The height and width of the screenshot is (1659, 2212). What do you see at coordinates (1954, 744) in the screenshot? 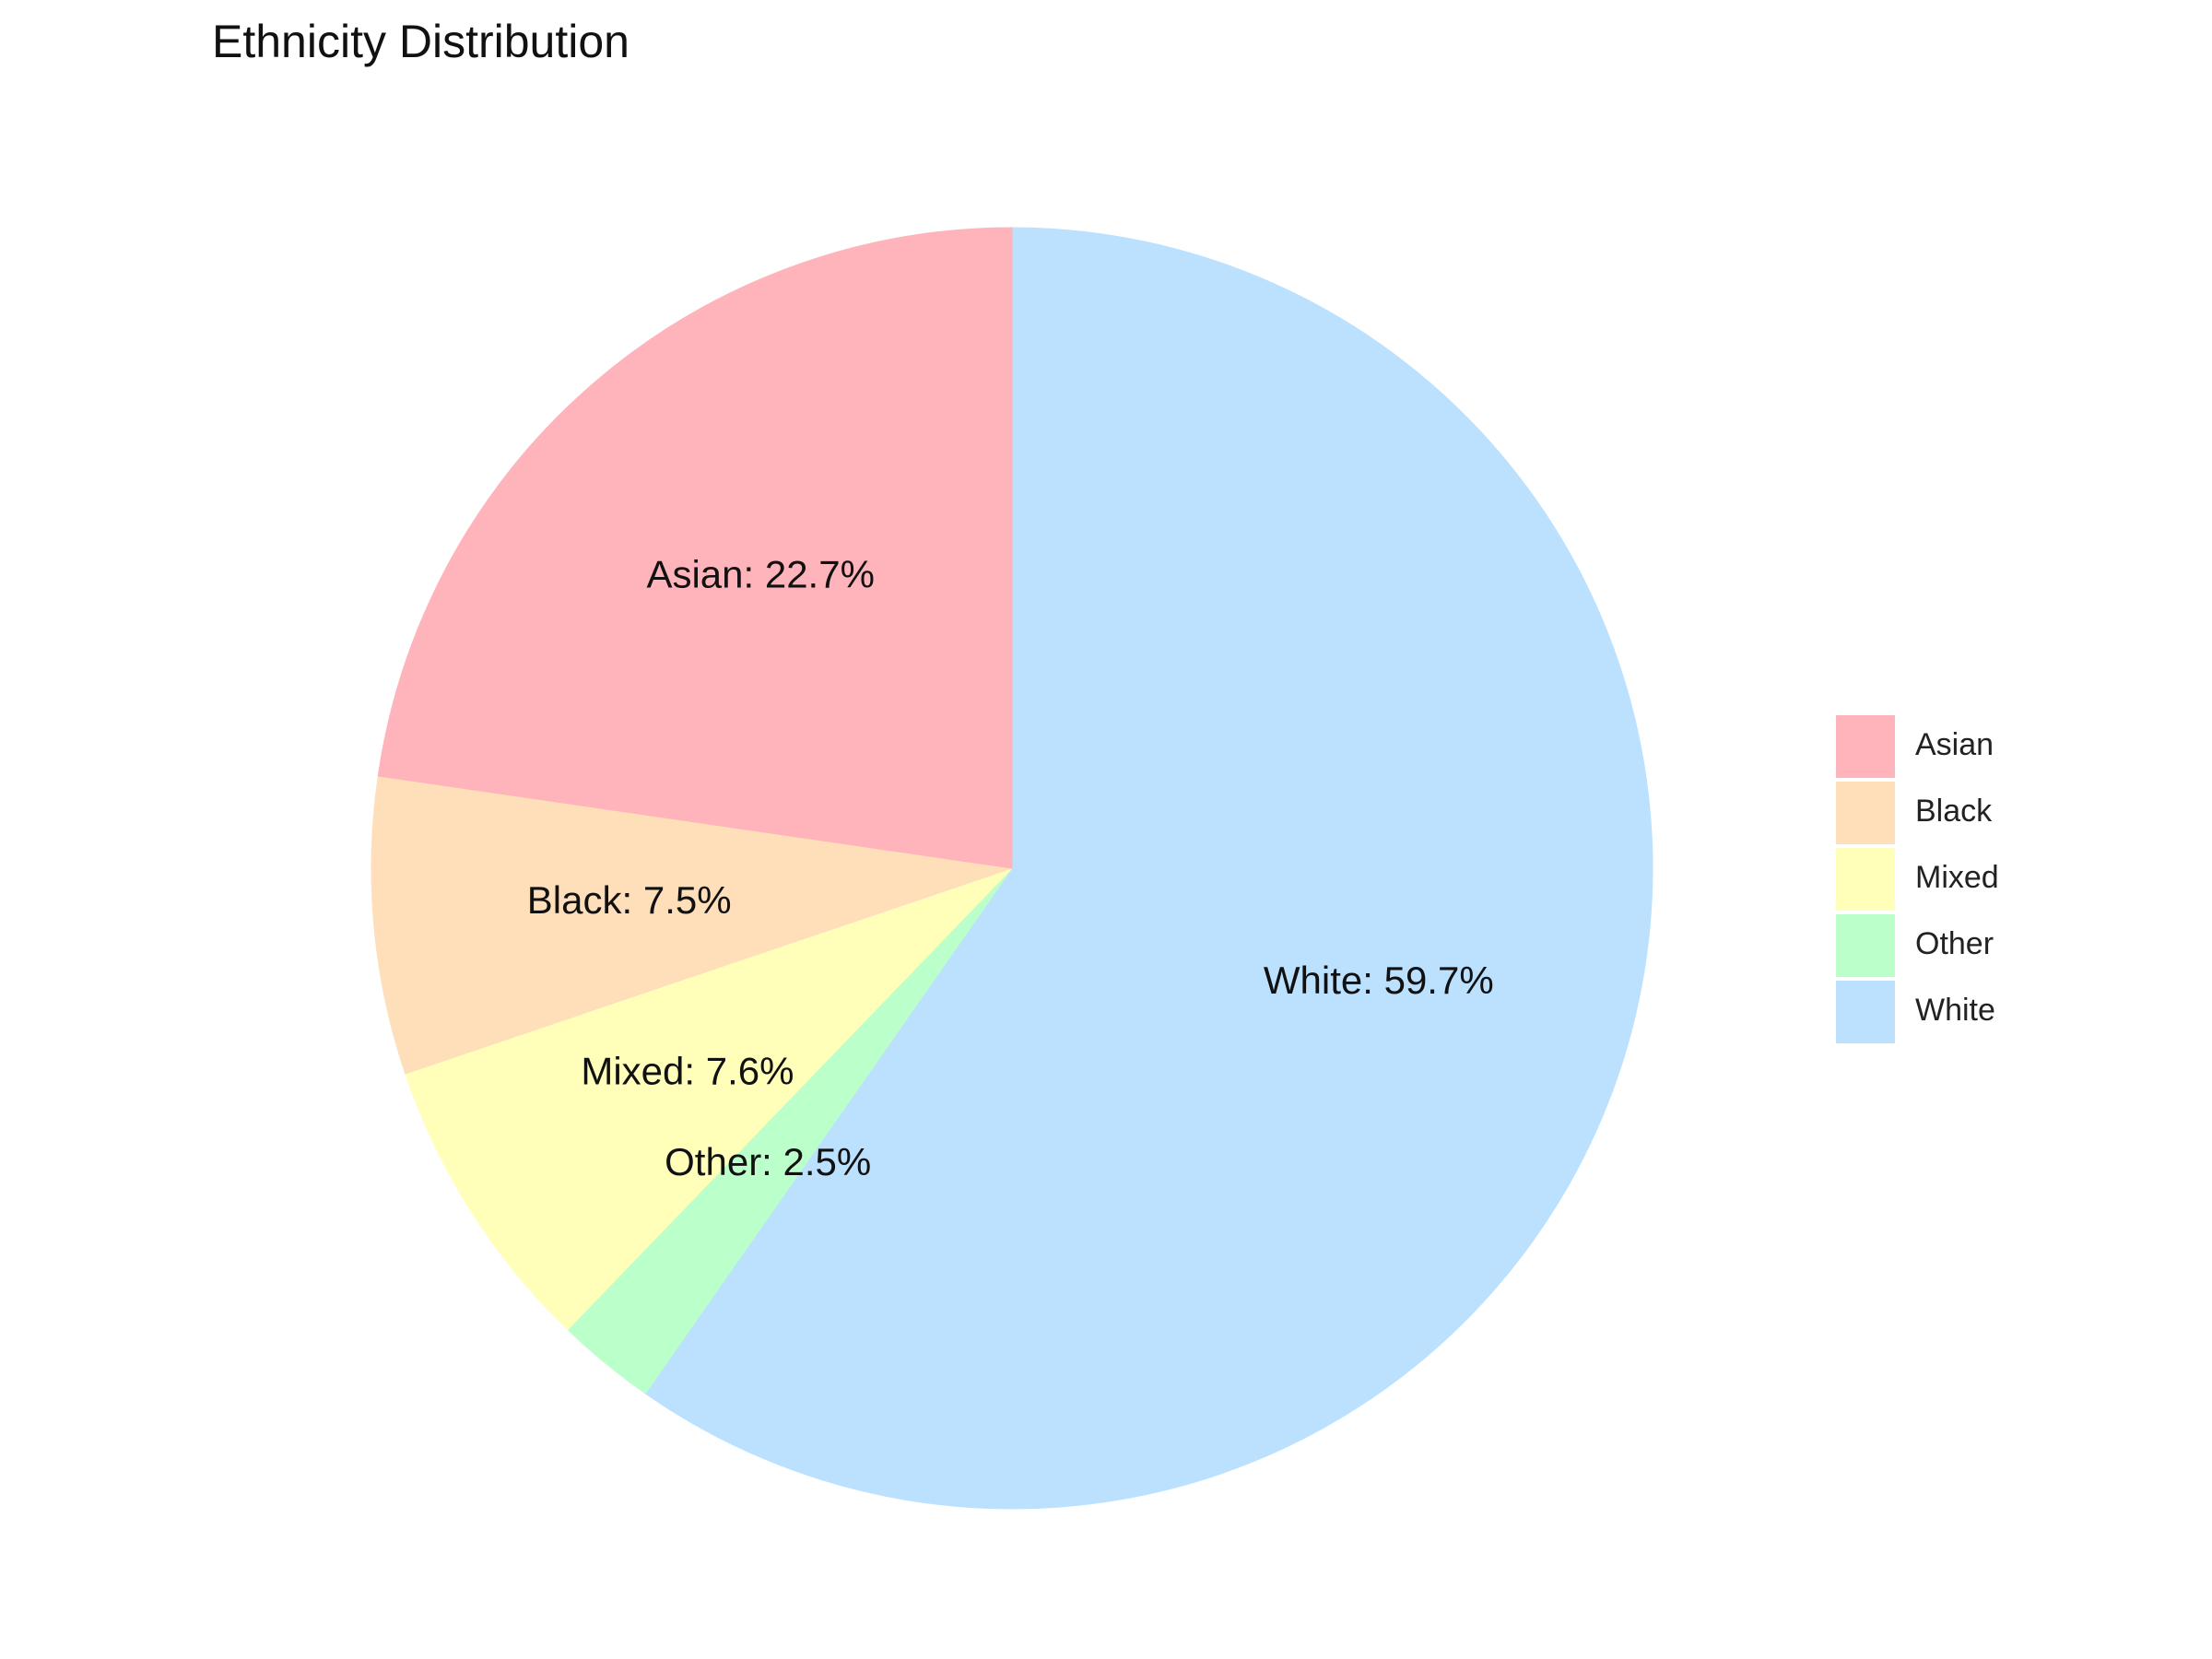
I see `legend-label-asian: Asian` at bounding box center [1954, 744].